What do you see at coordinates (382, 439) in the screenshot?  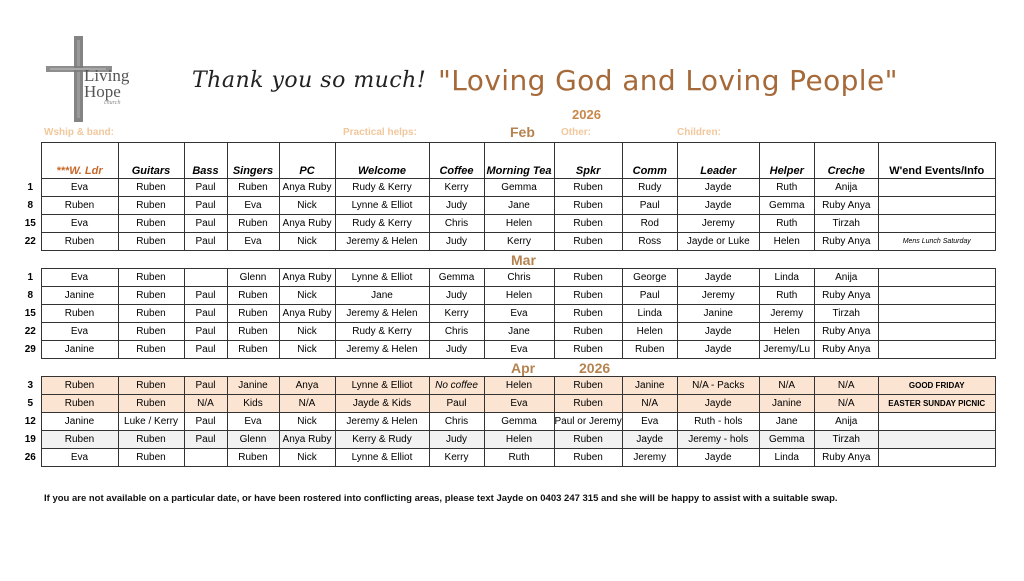 I see `roster-cell: Kerry & Rudy` at bounding box center [382, 439].